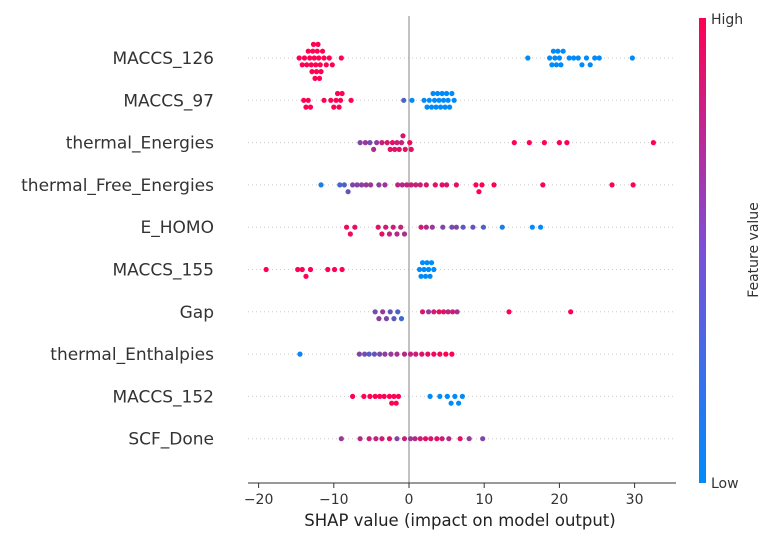 This screenshot has height=540, width=771. Describe the element at coordinates (702, 250) in the screenshot. I see `colorbar` at that location.